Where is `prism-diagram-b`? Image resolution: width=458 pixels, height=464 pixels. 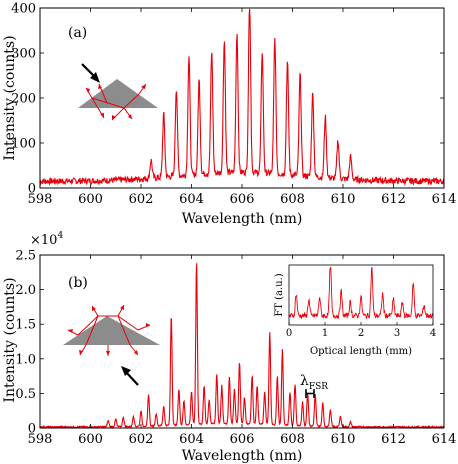
prism-diagram-b is located at coordinates (111, 345).